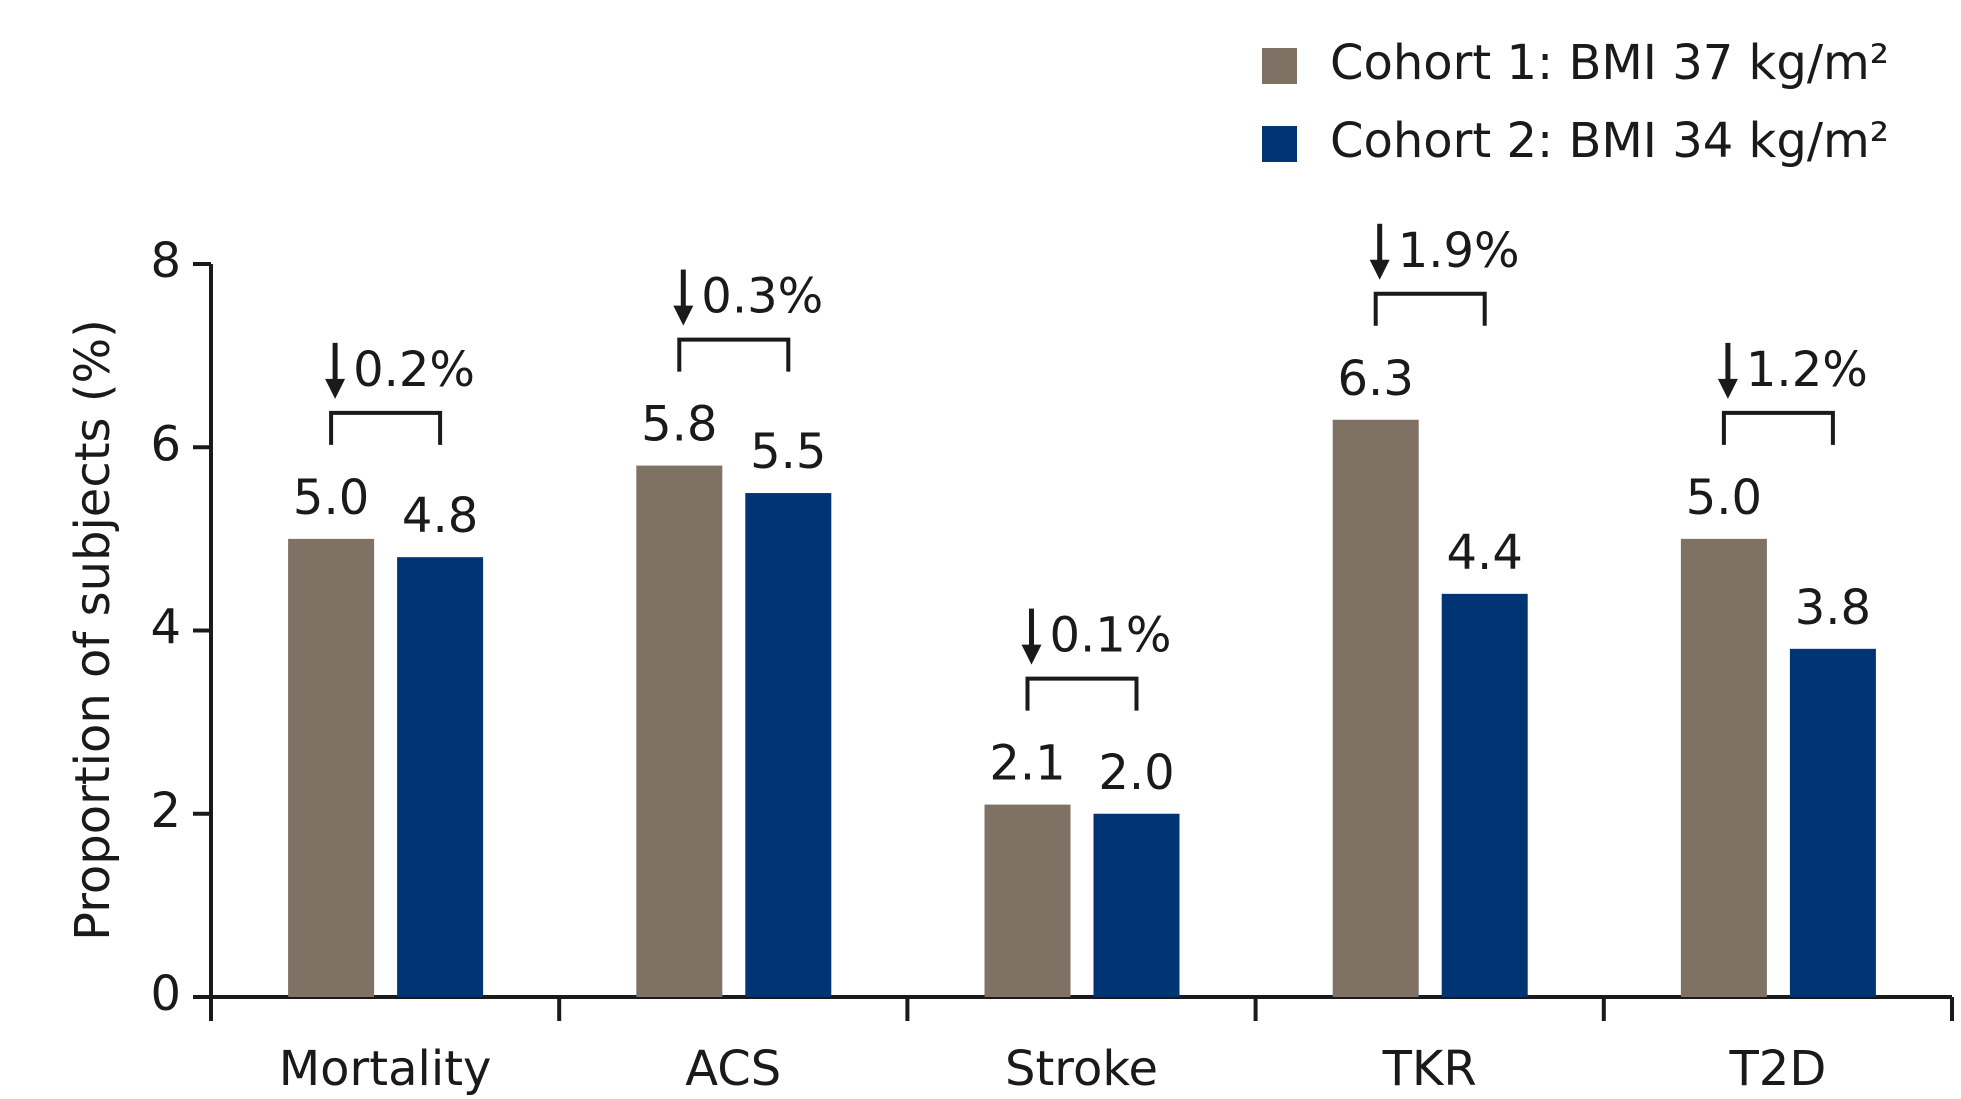 This screenshot has height=1099, width=1961. Describe the element at coordinates (1429, 1069) in the screenshot. I see `x-tick-label: TKR` at that location.